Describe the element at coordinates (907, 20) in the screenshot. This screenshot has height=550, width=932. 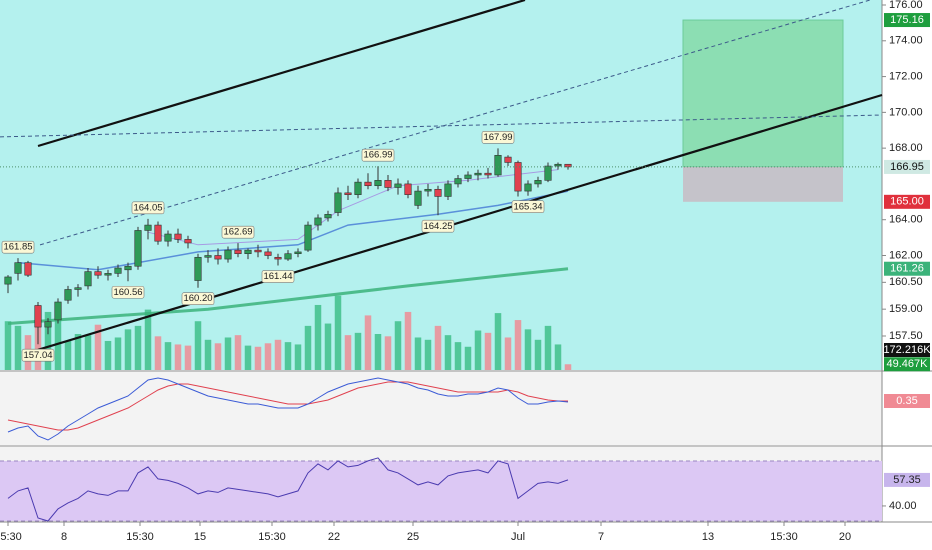
I see `price-tag: 175.16` at that location.